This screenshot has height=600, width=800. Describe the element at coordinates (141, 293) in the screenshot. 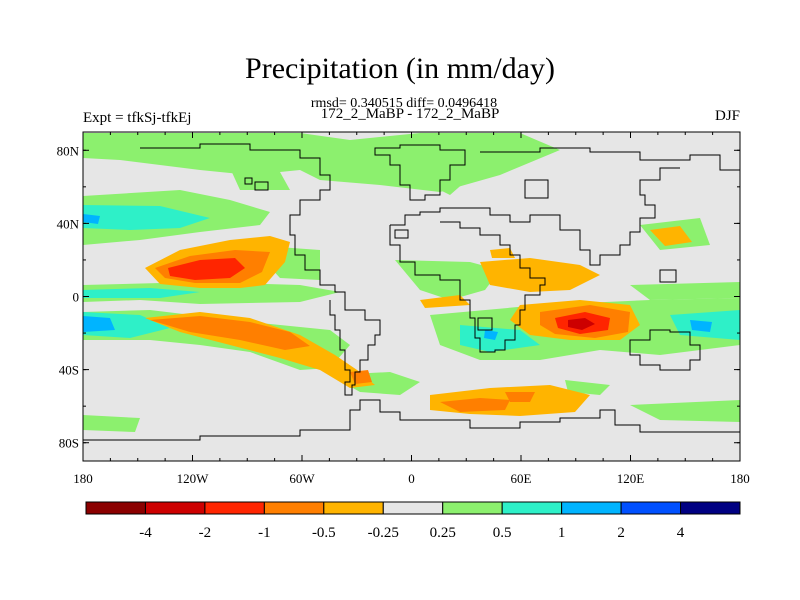

I see `pacific-cyan-eq` at that location.